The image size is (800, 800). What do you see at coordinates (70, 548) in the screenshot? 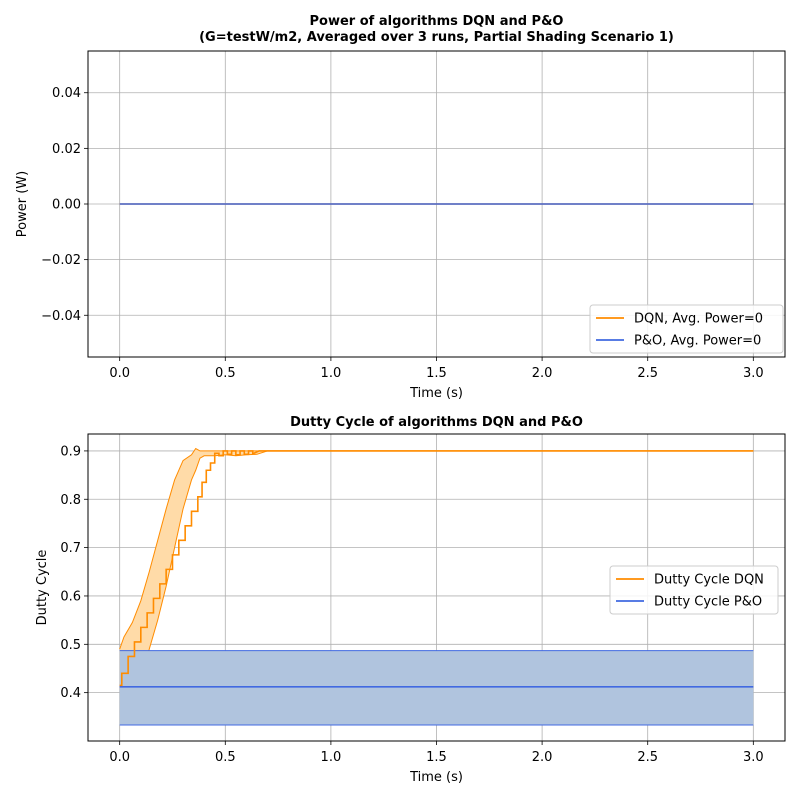
I see `y-tick-label: 0.7` at bounding box center [70, 548].